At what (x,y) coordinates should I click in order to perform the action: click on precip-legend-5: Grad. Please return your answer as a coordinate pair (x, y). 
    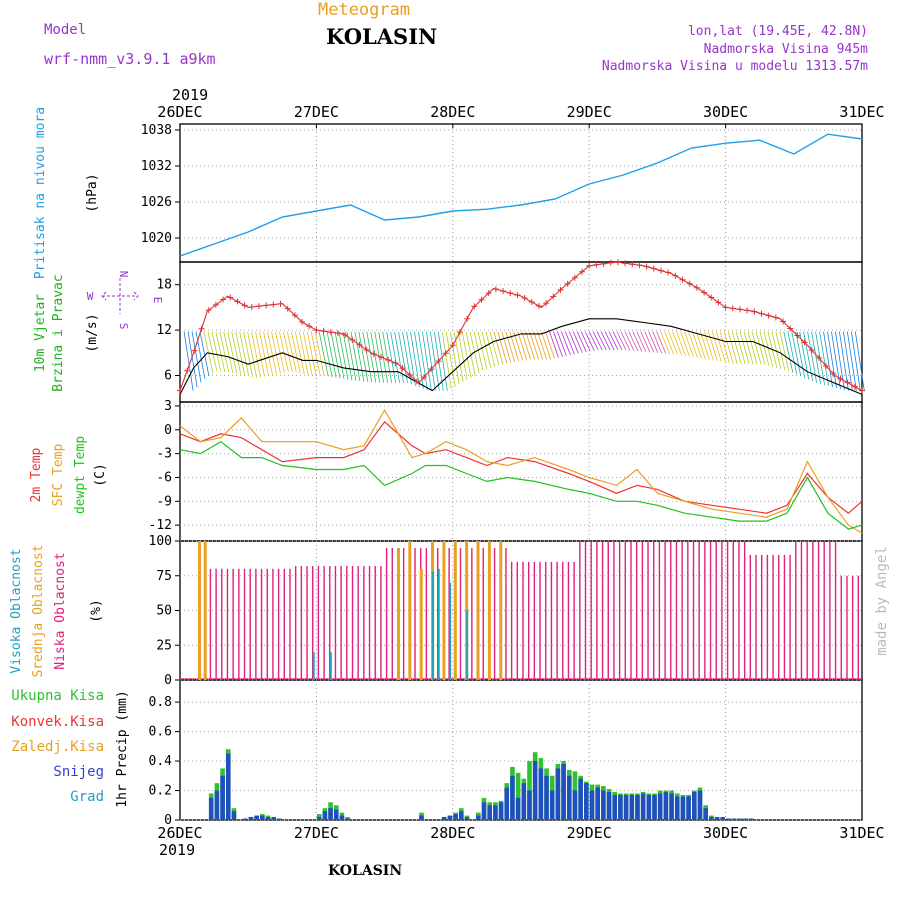
    Looking at the image, I should click on (87, 797).